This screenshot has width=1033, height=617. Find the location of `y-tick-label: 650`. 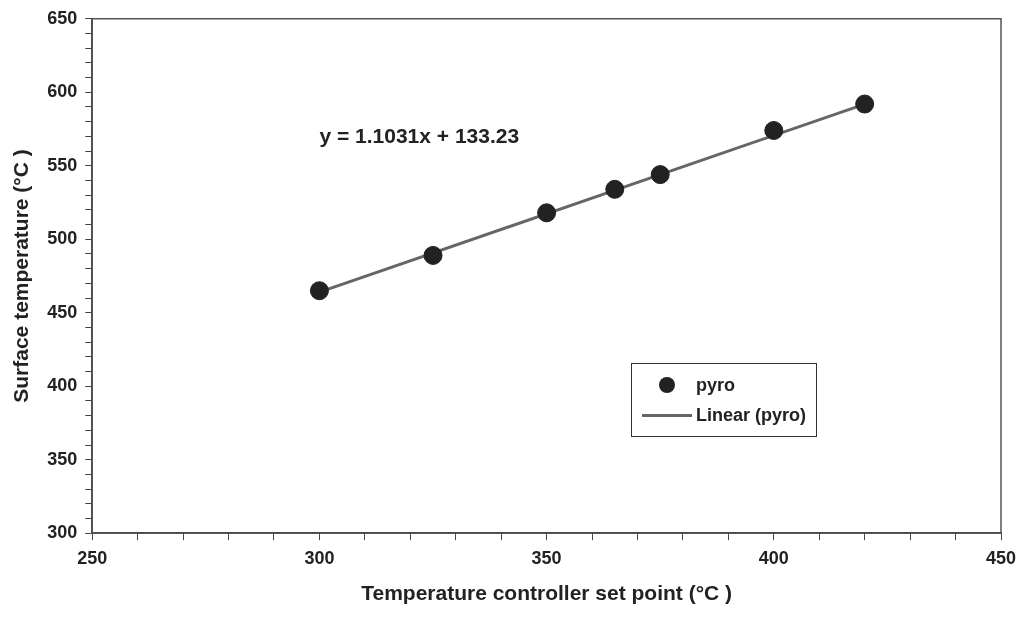

y-tick-label: 650 is located at coordinates (62, 17).